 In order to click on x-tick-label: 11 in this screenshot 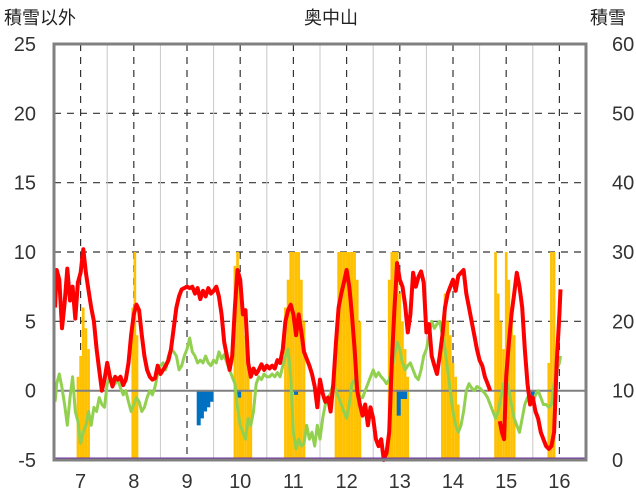, I will do `click(293, 482)`.